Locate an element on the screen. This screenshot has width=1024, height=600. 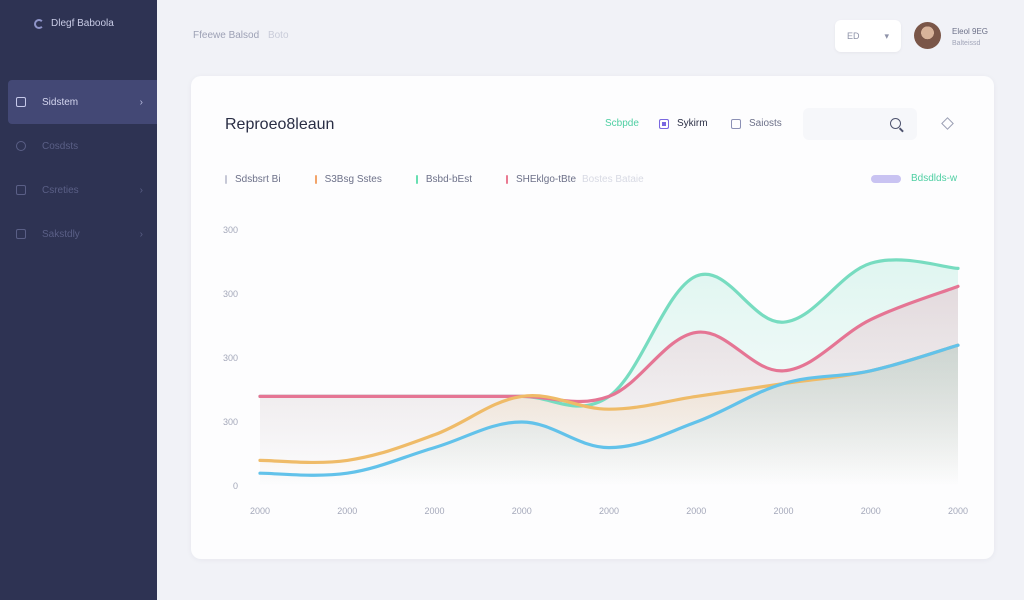
user-name: Eleol 9EG is located at coordinates (970, 31).